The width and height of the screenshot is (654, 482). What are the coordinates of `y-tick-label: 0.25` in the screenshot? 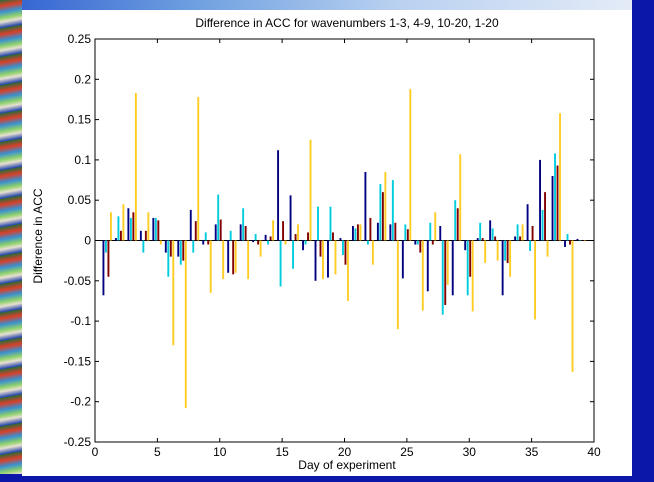 It's located at (80, 39).